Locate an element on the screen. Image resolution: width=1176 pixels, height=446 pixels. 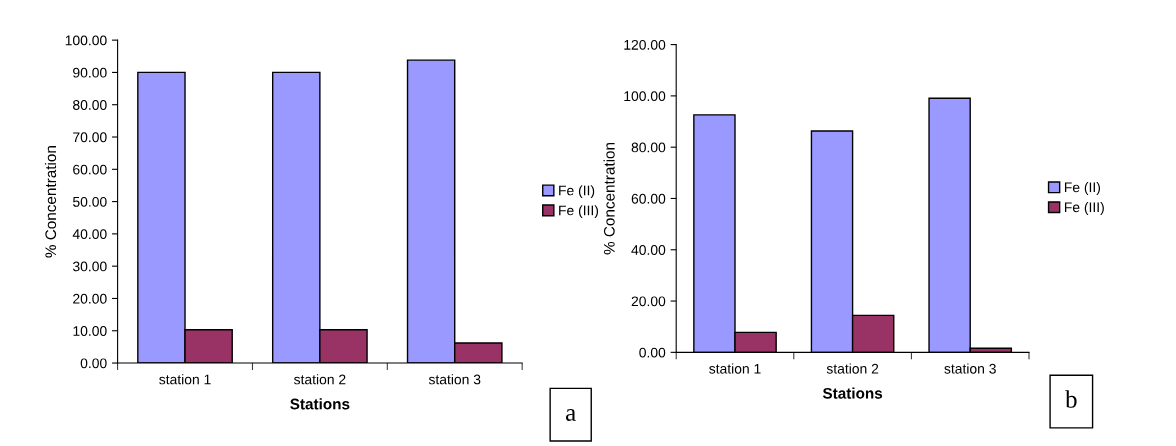
y-tick-label: 90.00 is located at coordinates (90, 72).